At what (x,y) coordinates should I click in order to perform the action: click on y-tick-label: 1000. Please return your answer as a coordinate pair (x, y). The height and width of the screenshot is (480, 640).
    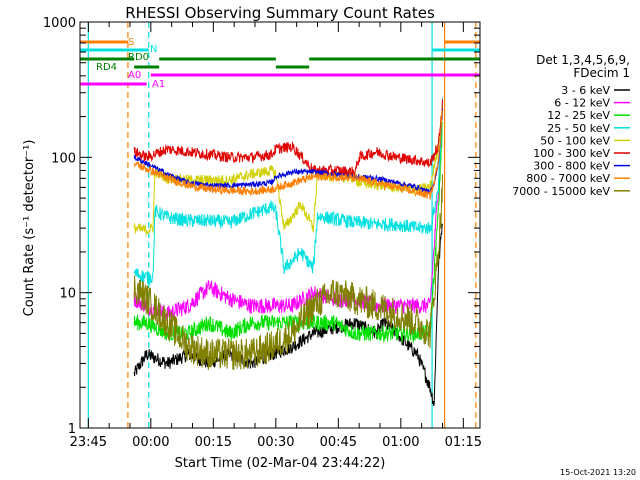
    Looking at the image, I should click on (59, 23).